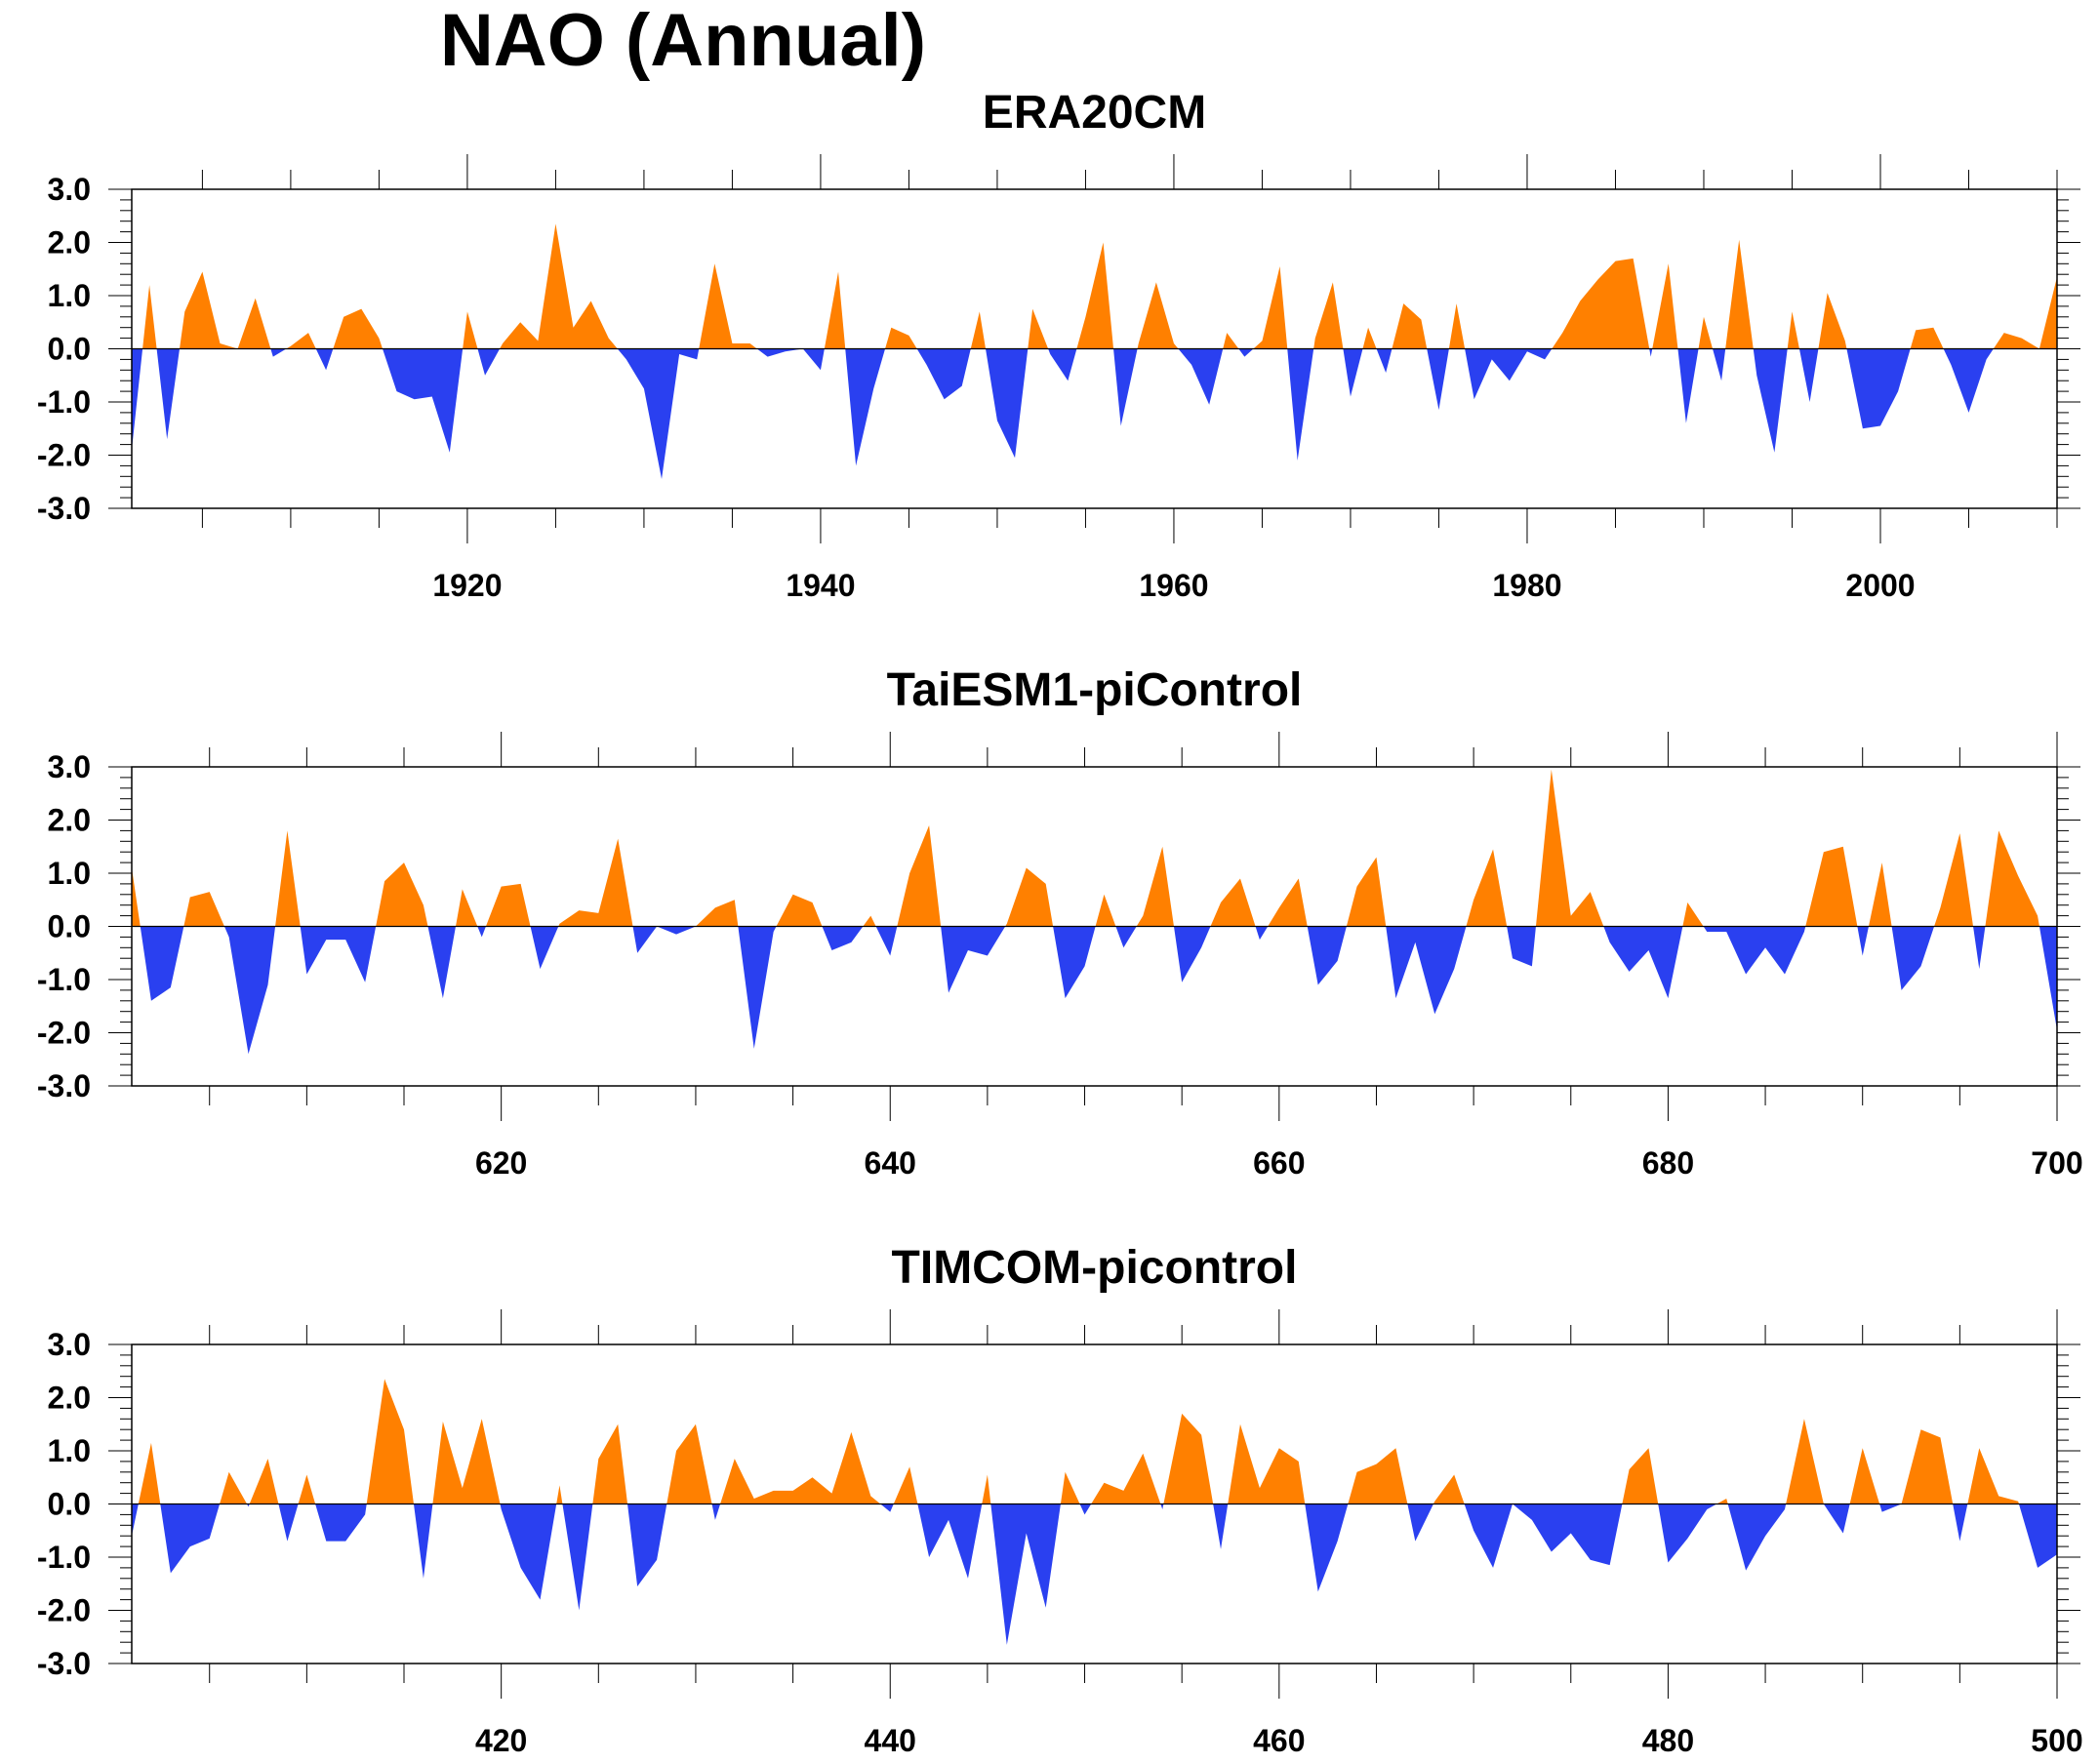 The height and width of the screenshot is (1764, 2099). I want to click on x-tick-label: 480, so click(1668, 1741).